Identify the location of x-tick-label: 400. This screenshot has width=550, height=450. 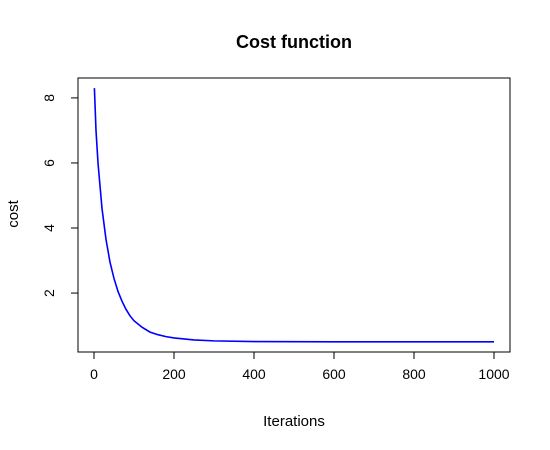
(254, 374).